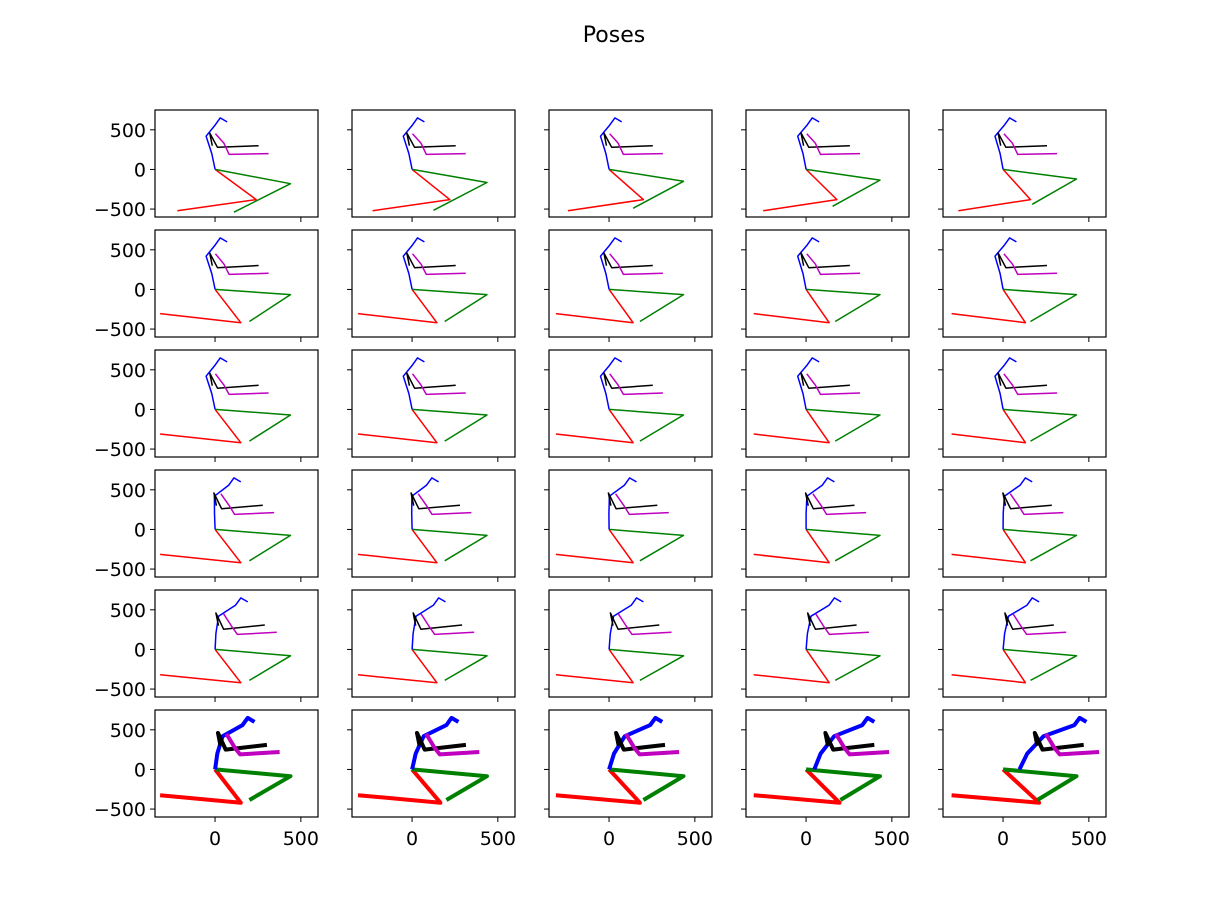  What do you see at coordinates (431, 779) in the screenshot?
I see `subplot-r6-c2: 0 500` at bounding box center [431, 779].